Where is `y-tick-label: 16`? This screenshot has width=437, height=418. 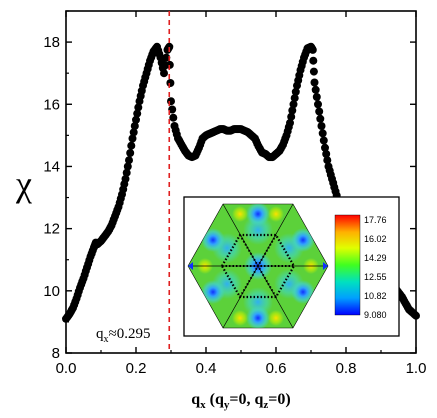 y-tick-label: 16 is located at coordinates (51, 104).